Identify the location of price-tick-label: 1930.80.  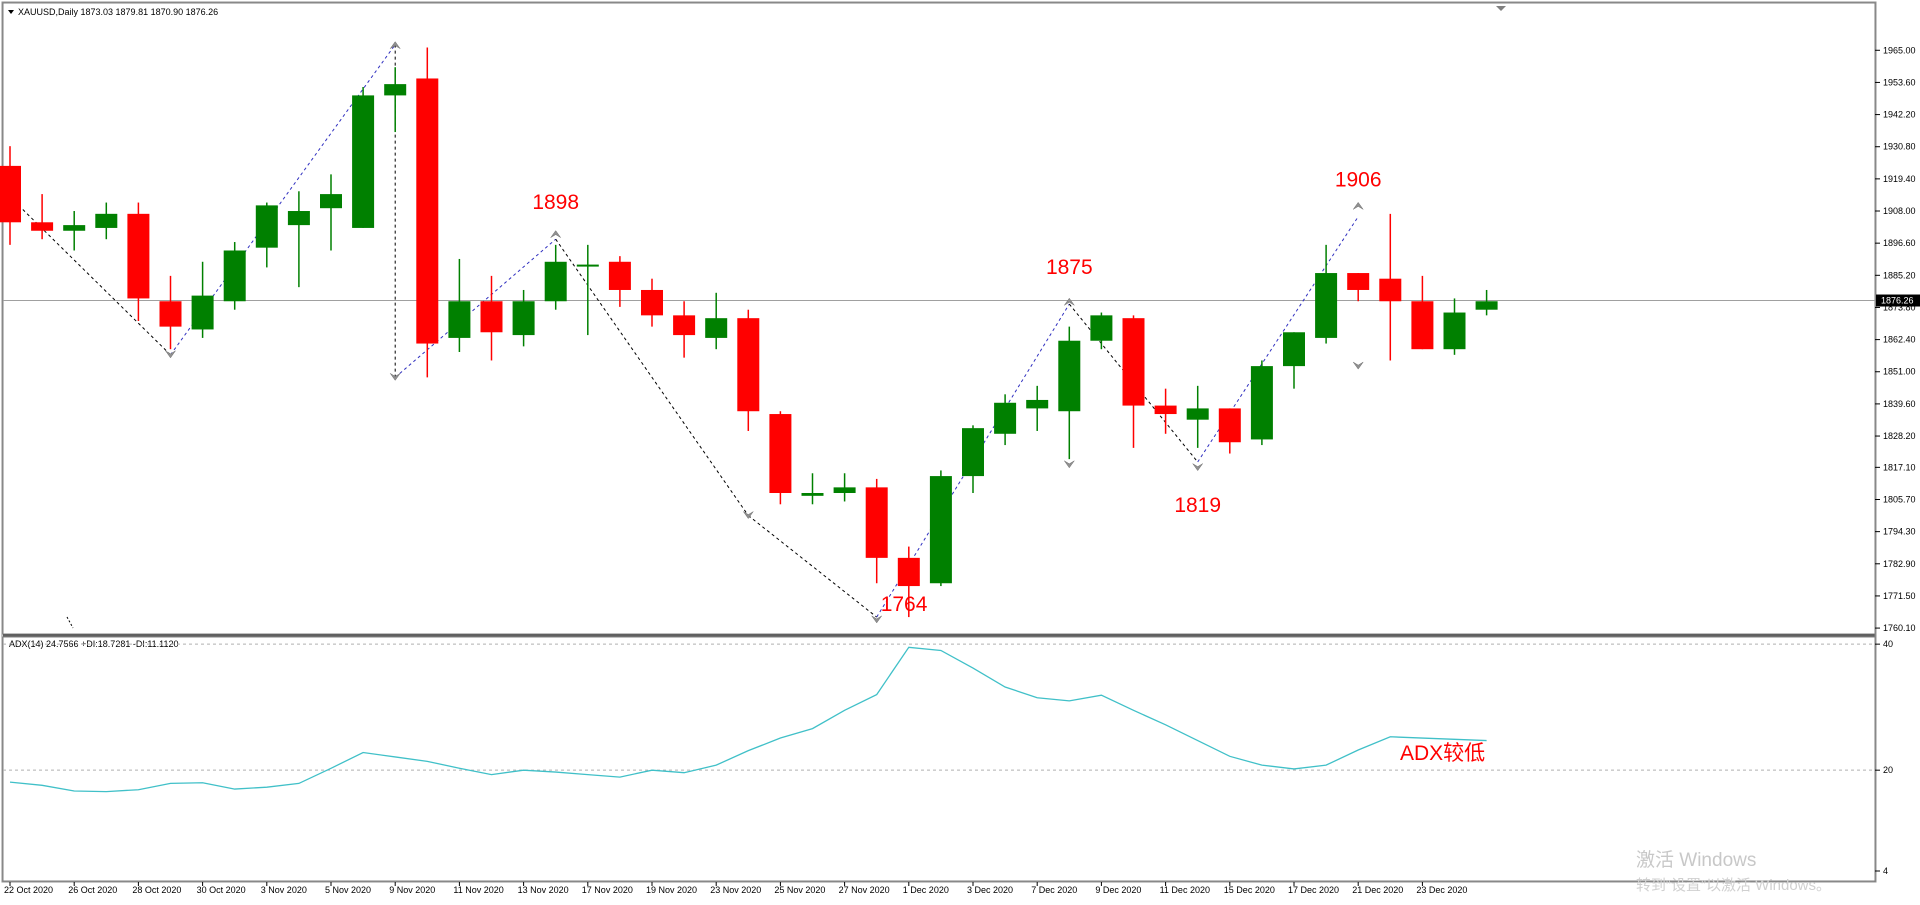
(1899, 147).